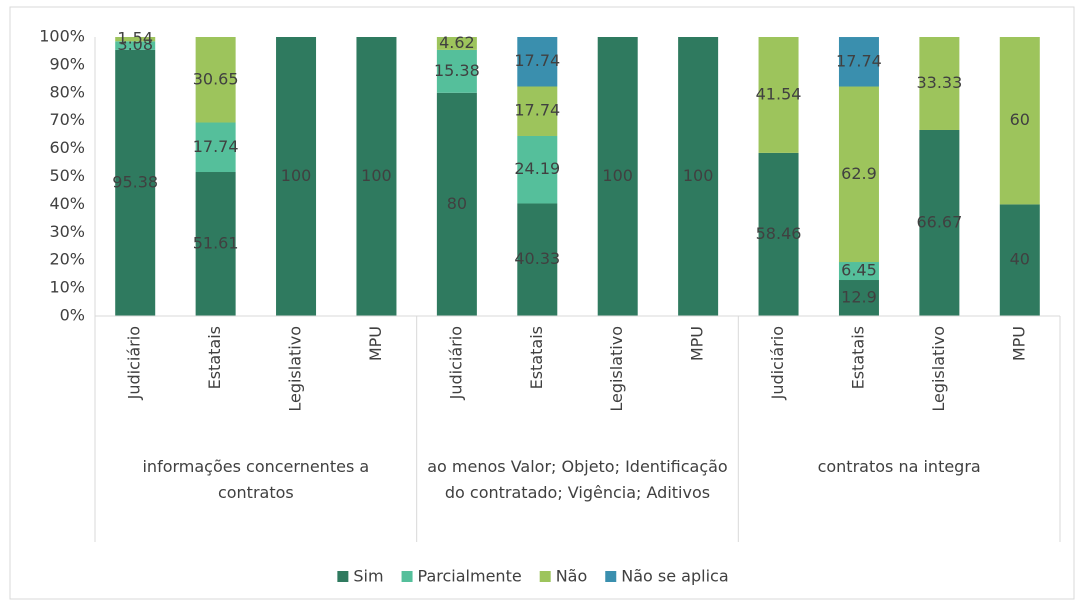  I want to click on data-label: 1.54, so click(135, 38).